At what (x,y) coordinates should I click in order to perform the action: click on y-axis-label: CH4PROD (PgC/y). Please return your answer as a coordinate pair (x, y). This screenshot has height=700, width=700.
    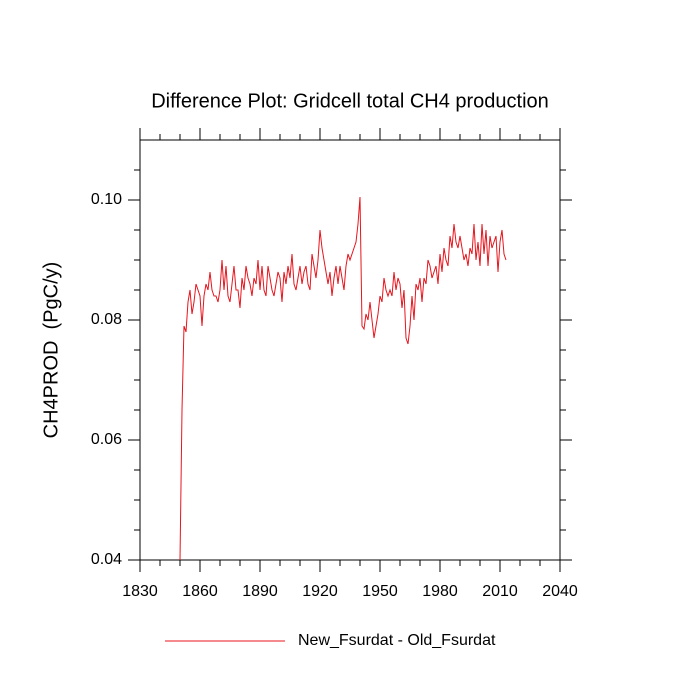
    Looking at the image, I should click on (51, 350).